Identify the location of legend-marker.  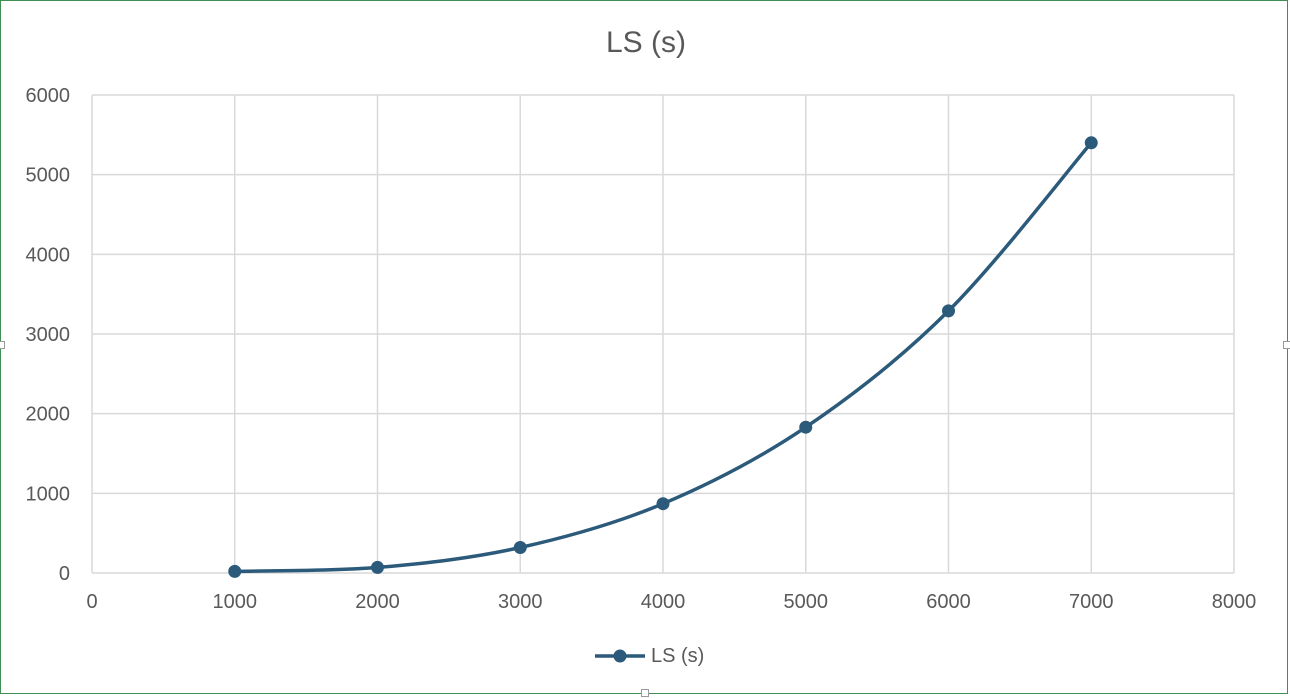
(620, 656).